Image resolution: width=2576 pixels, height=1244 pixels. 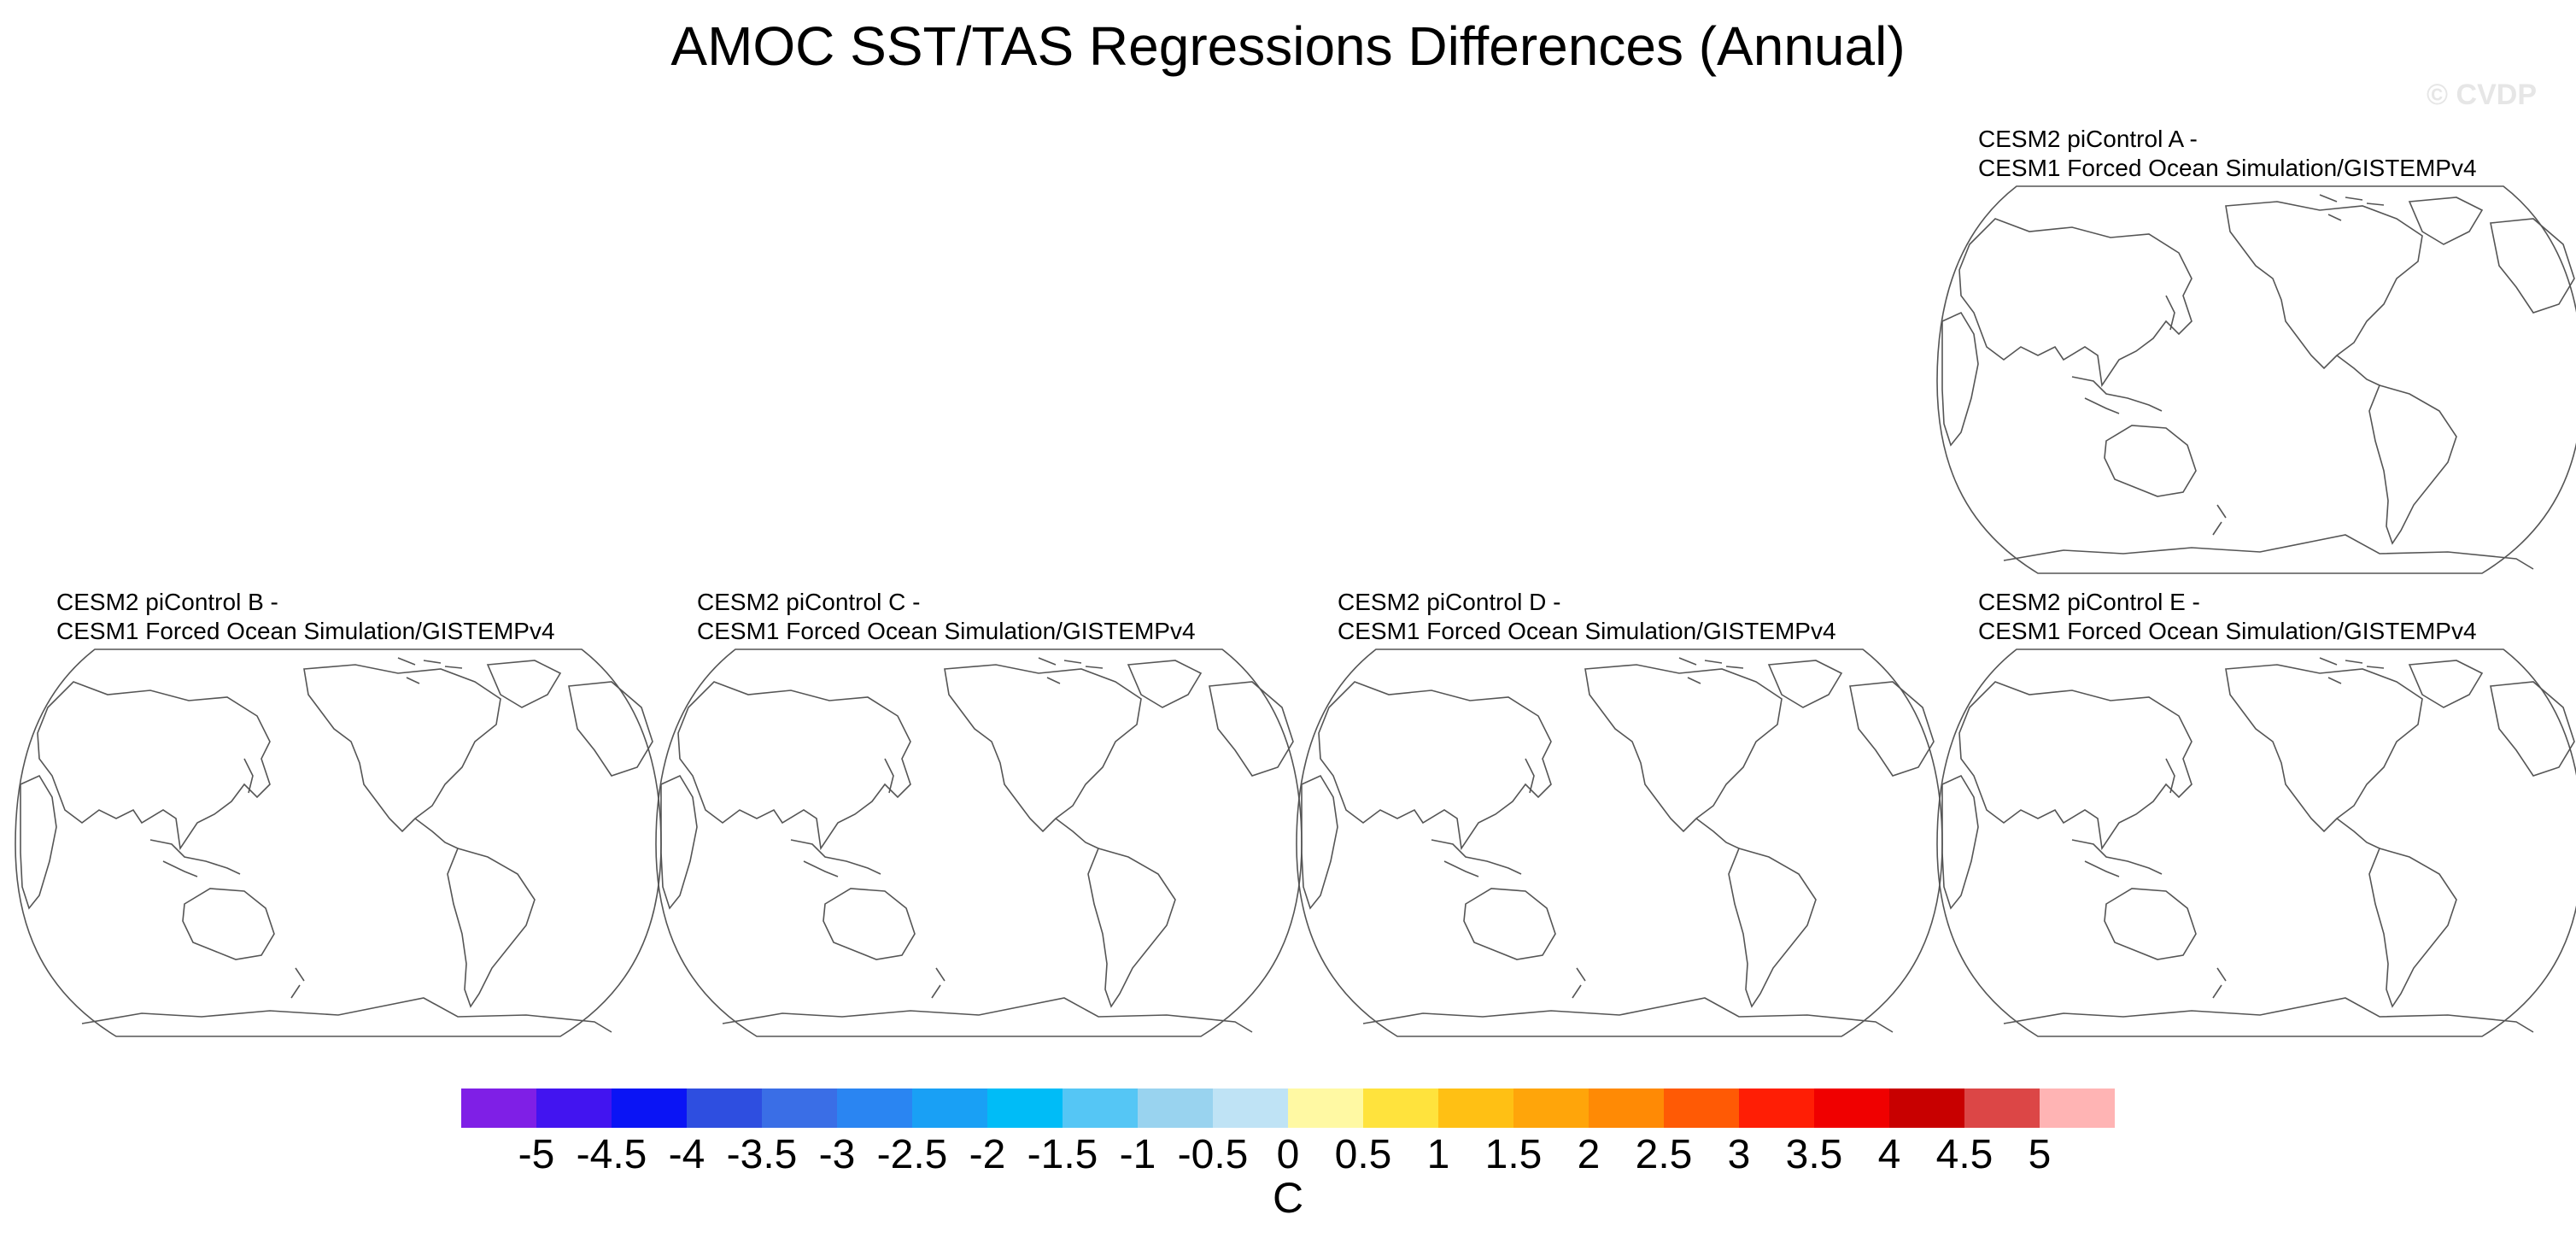 I want to click on colorbar-tick-label: -3.5, so click(x=762, y=1154).